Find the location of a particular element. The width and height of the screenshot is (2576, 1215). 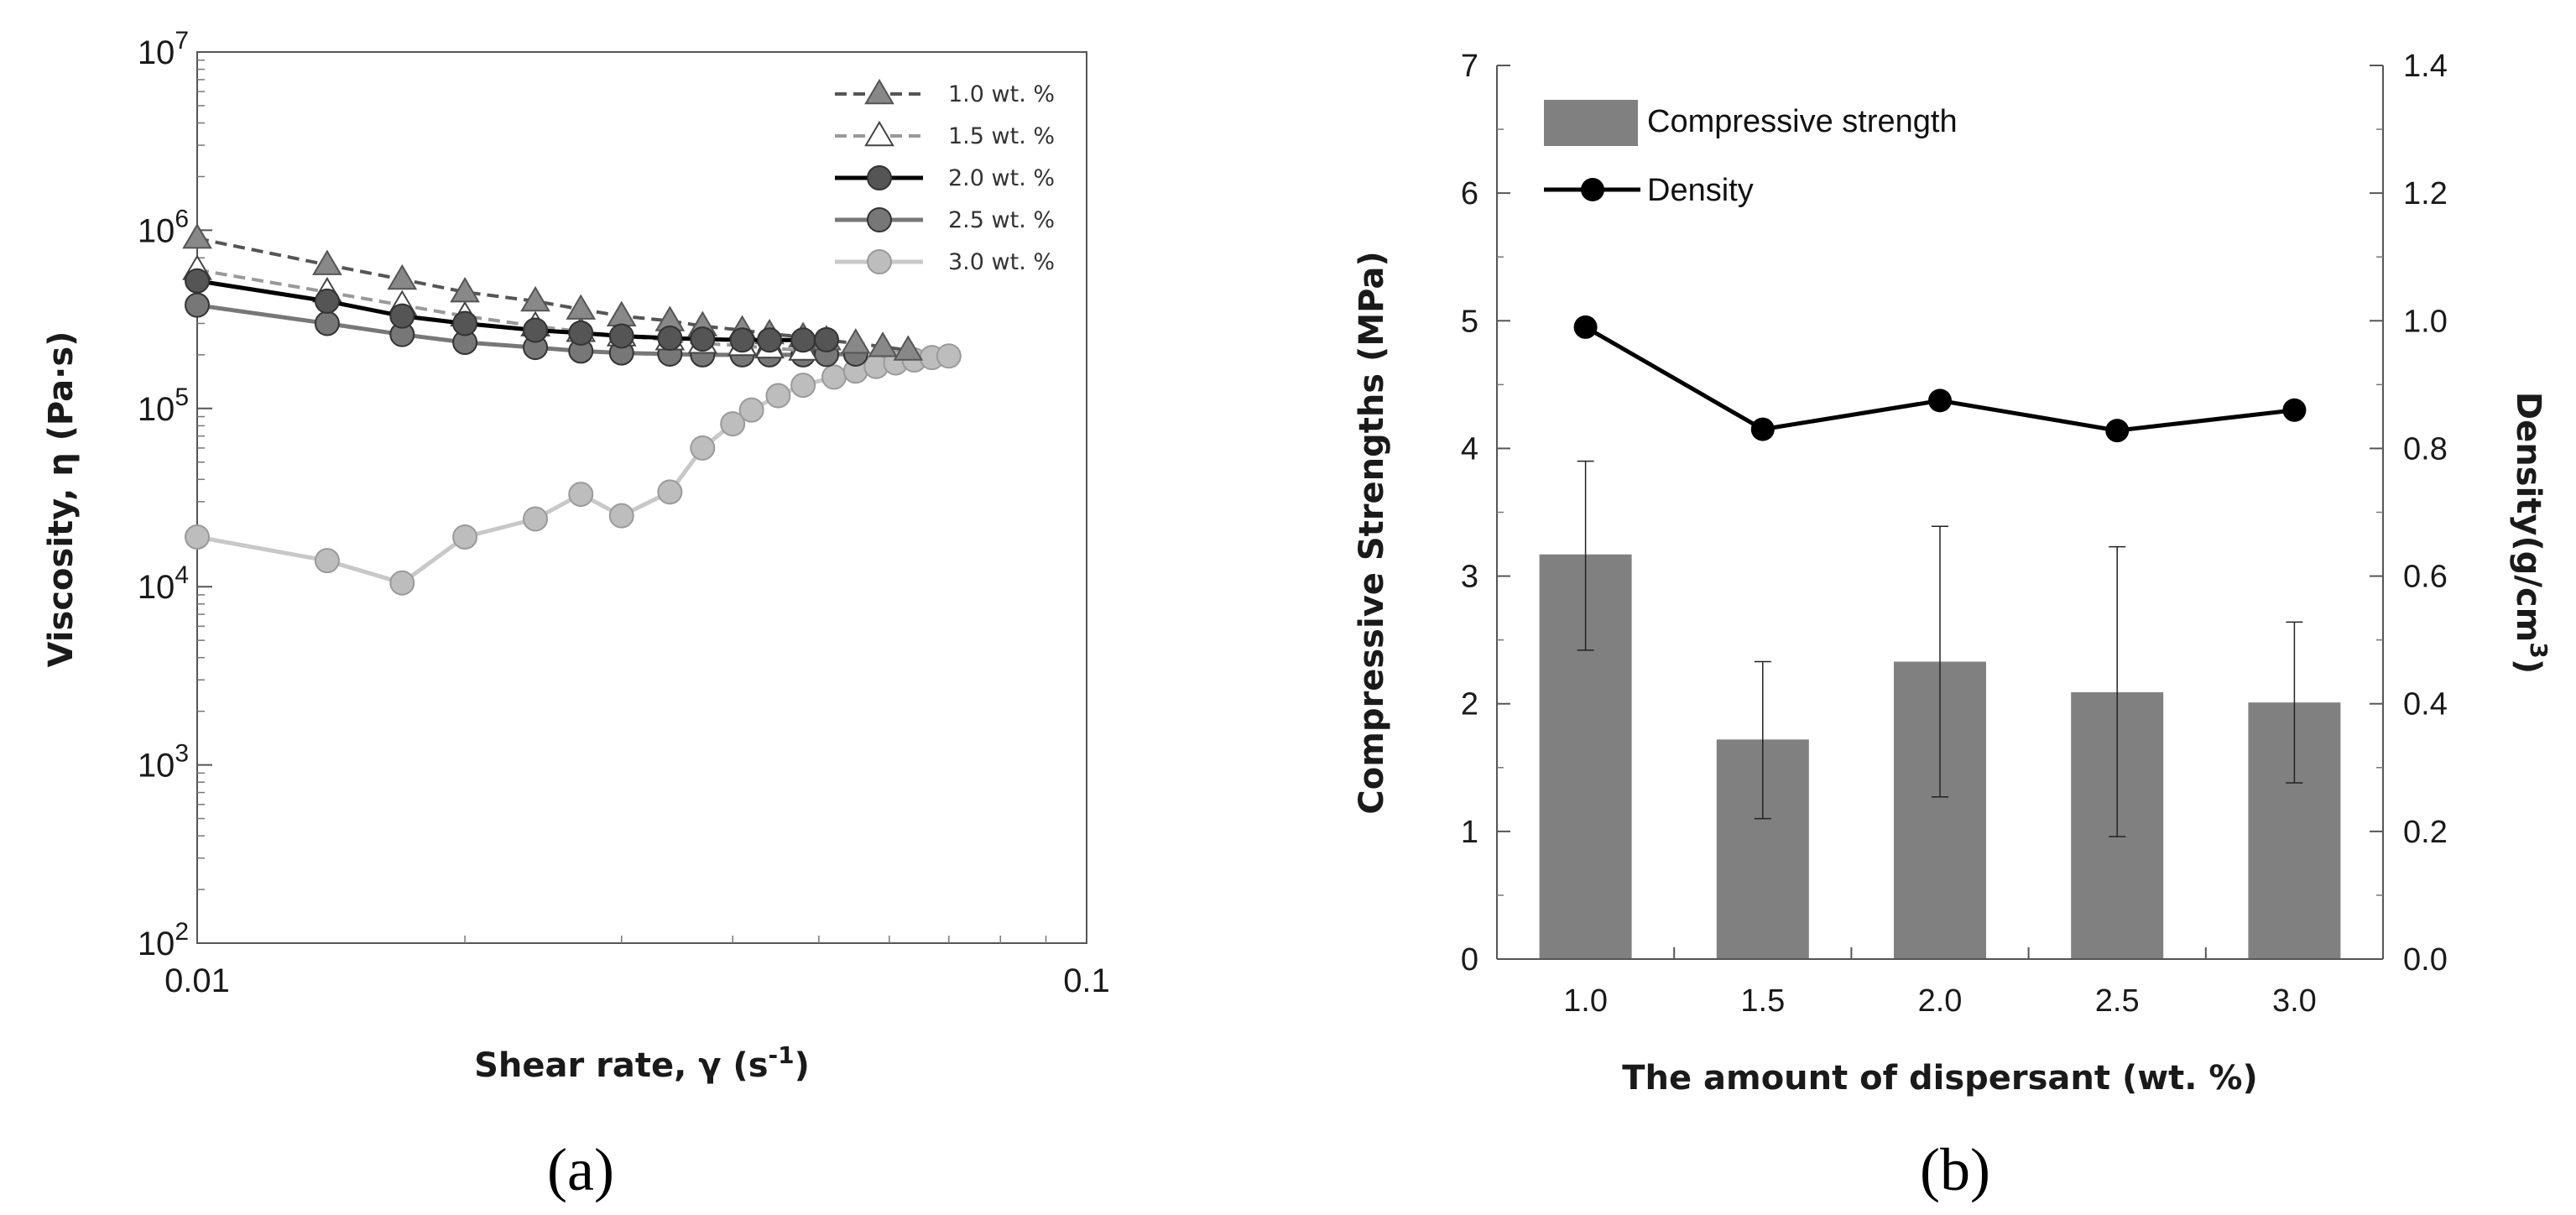

x-category-label: 1.5 is located at coordinates (1762, 1001).